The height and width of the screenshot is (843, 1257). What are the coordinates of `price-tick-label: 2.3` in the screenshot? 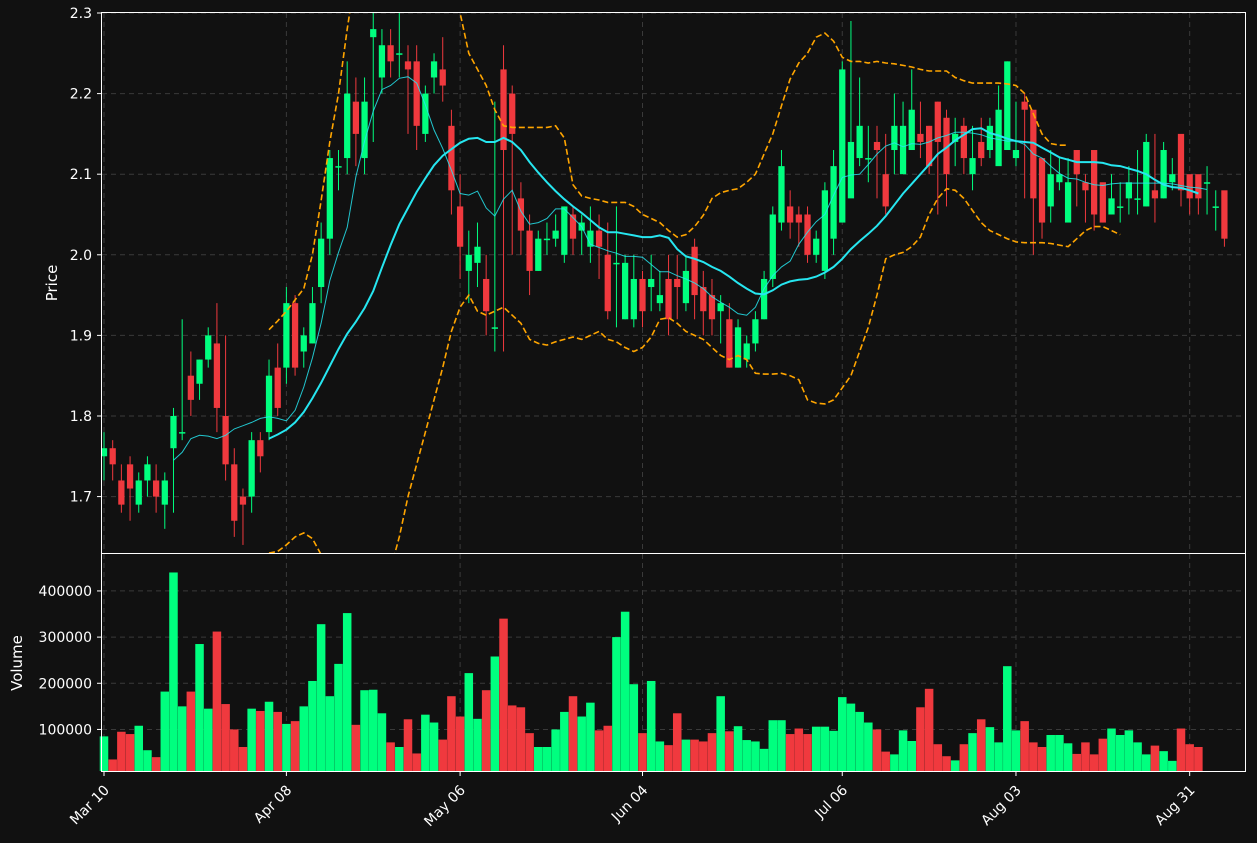 It's located at (81, 14).